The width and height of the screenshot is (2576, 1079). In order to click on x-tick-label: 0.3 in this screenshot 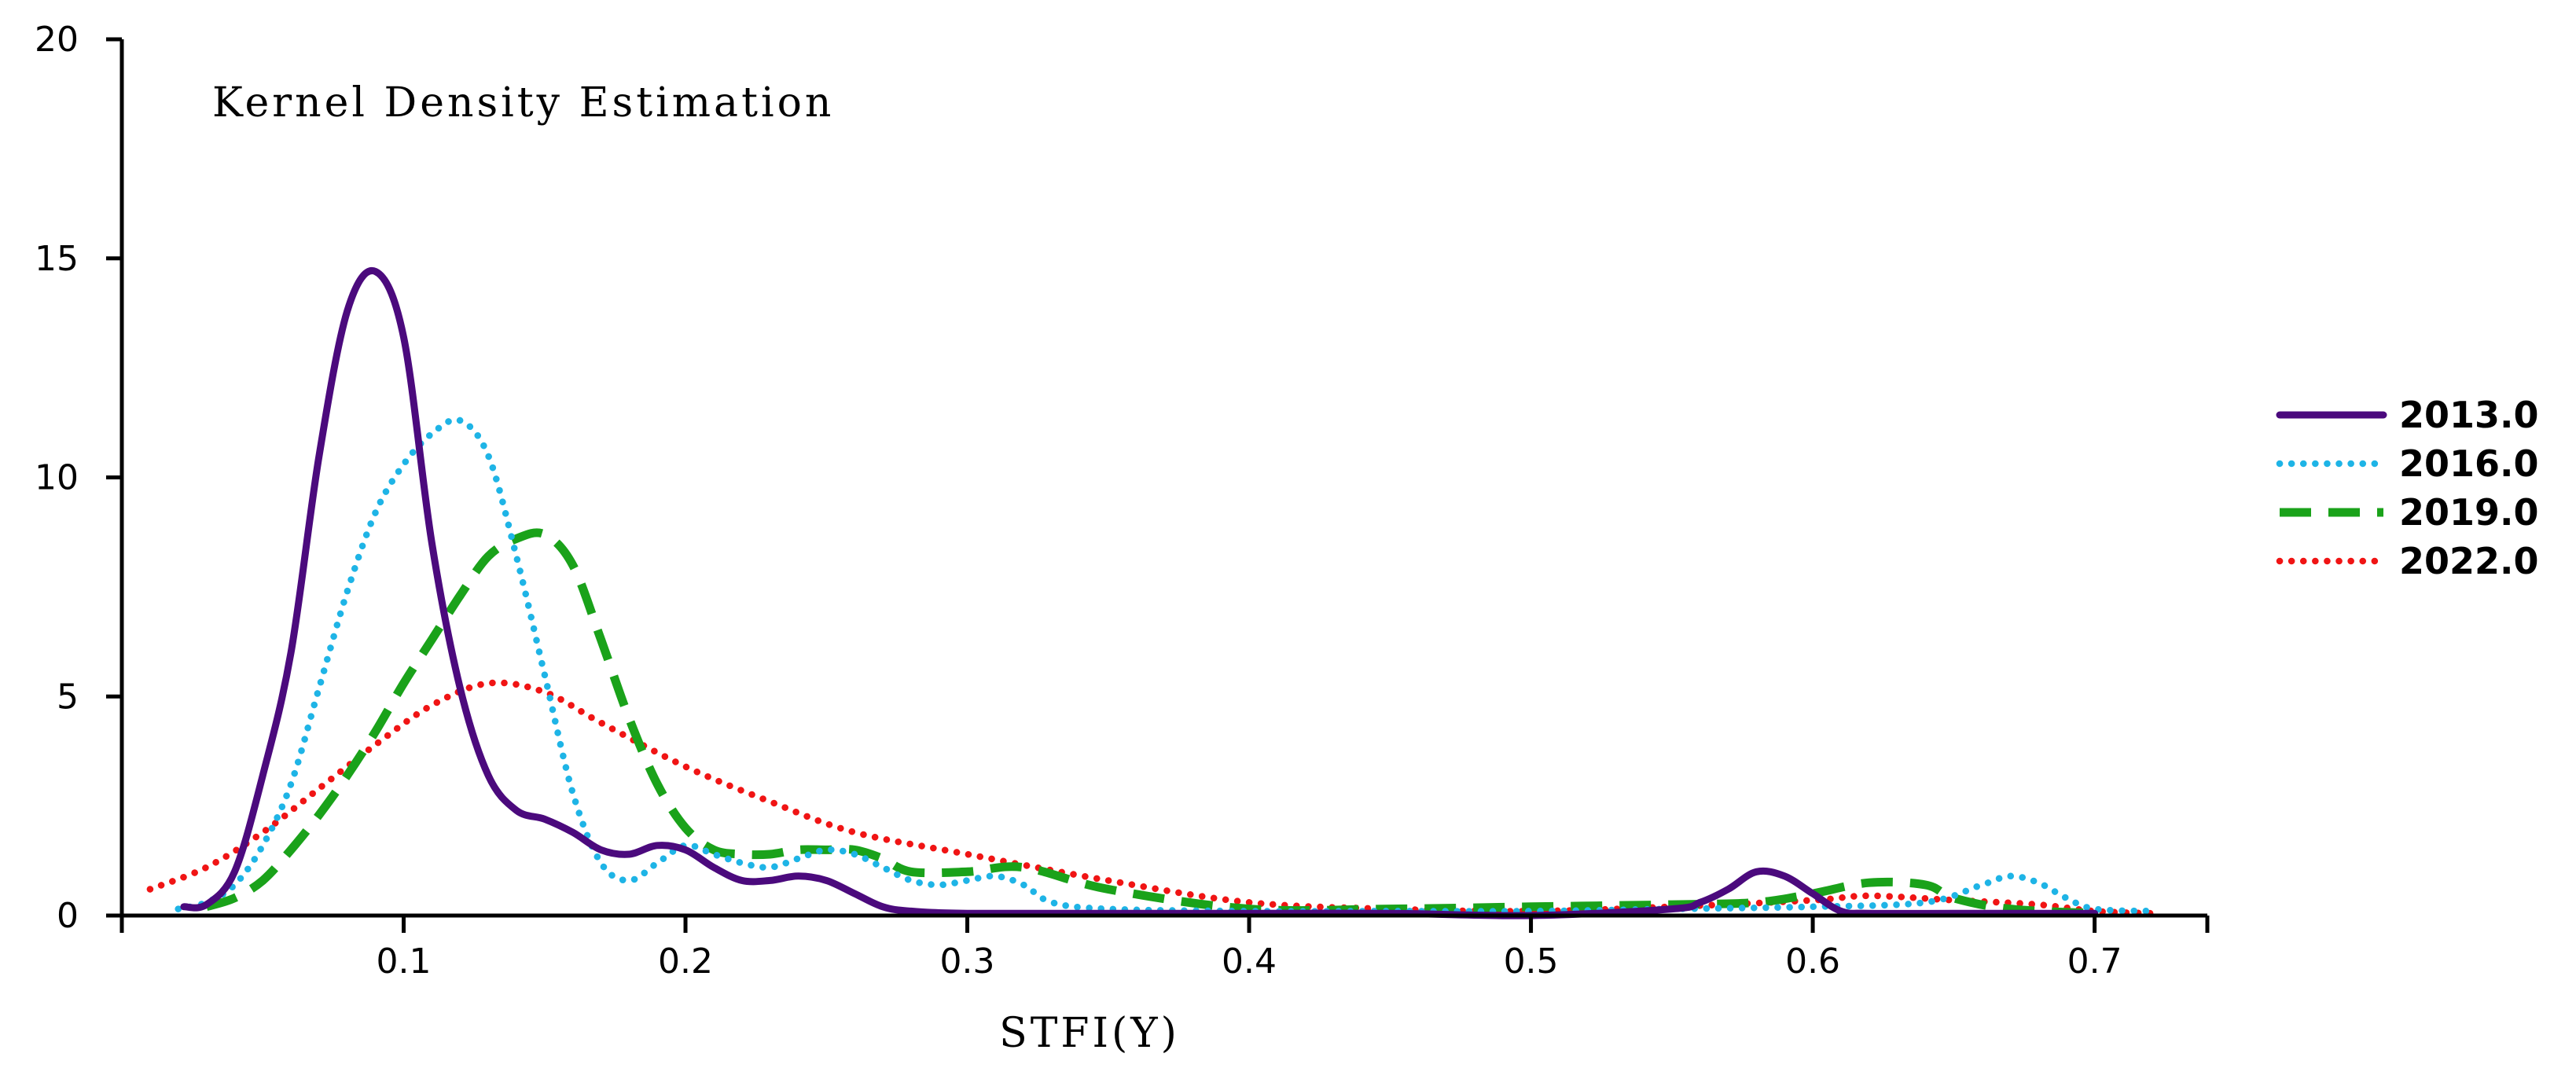, I will do `click(967, 961)`.